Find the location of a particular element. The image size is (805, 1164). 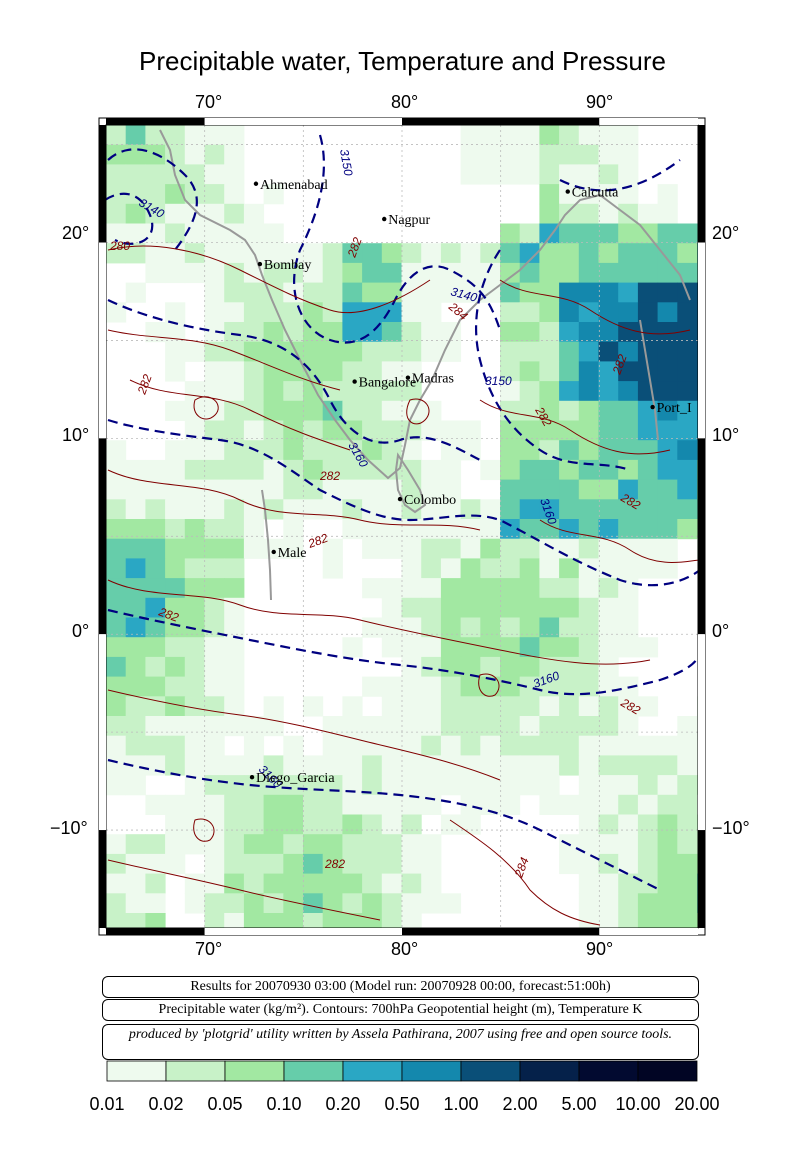

contour-label: 282 is located at coordinates (334, 864).